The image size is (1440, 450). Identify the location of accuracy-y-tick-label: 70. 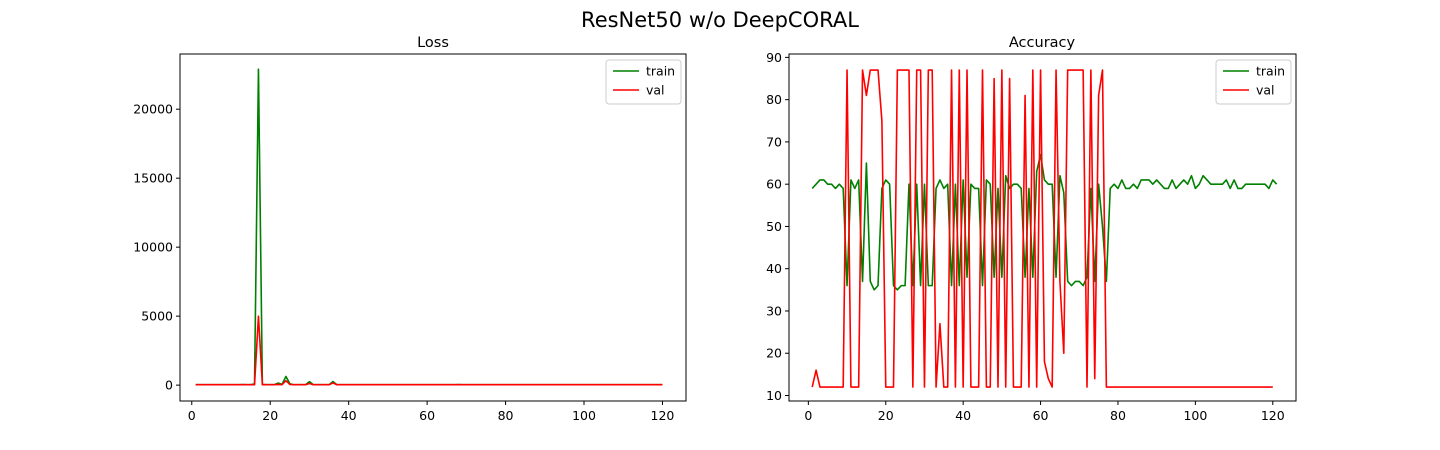
(774, 141).